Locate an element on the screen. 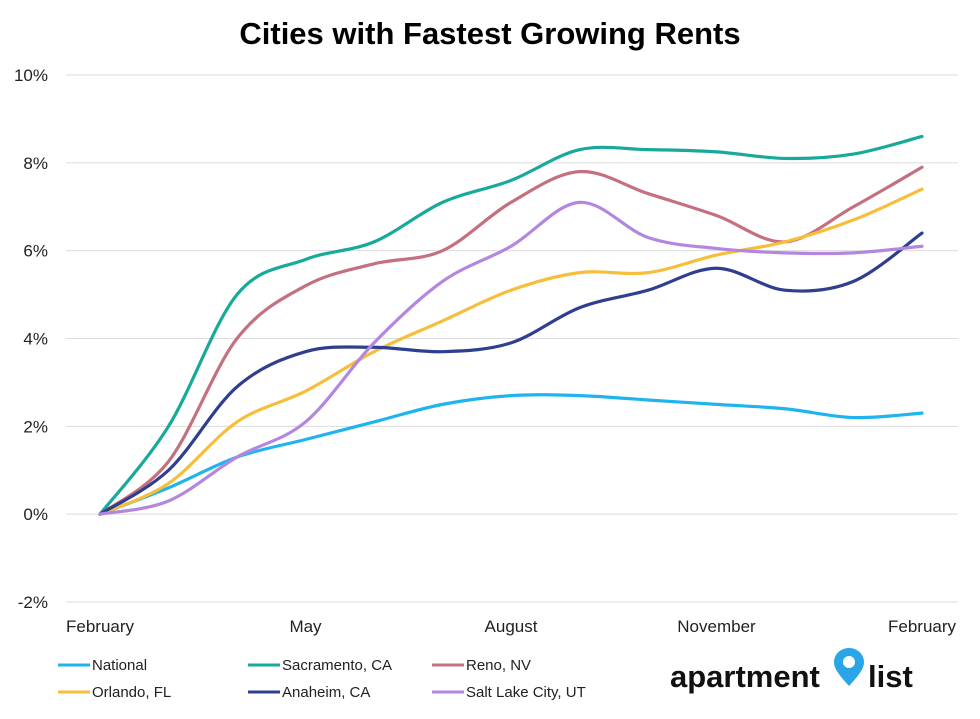 The width and height of the screenshot is (980, 719). legend-label: Anaheim, CA is located at coordinates (326, 692).